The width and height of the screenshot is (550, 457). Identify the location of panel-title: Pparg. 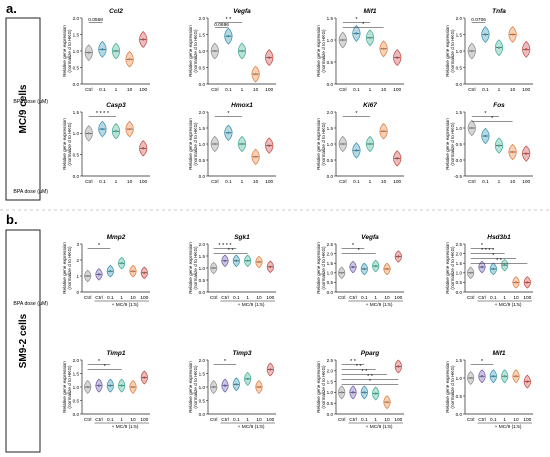
(370, 353).